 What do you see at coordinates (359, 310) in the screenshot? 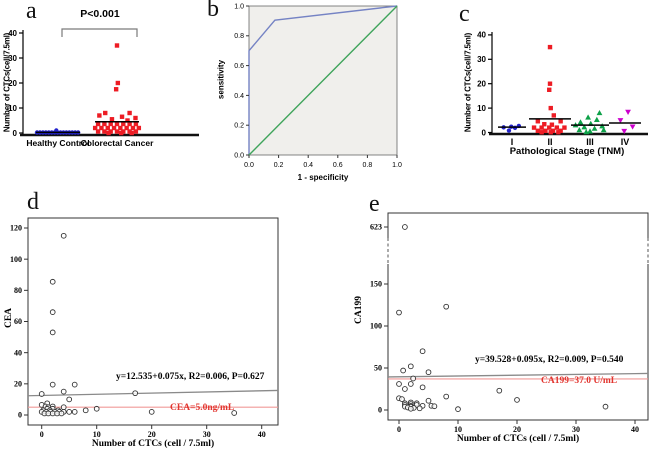
I see `panel-e-y-axis-title: CA199` at bounding box center [359, 310].